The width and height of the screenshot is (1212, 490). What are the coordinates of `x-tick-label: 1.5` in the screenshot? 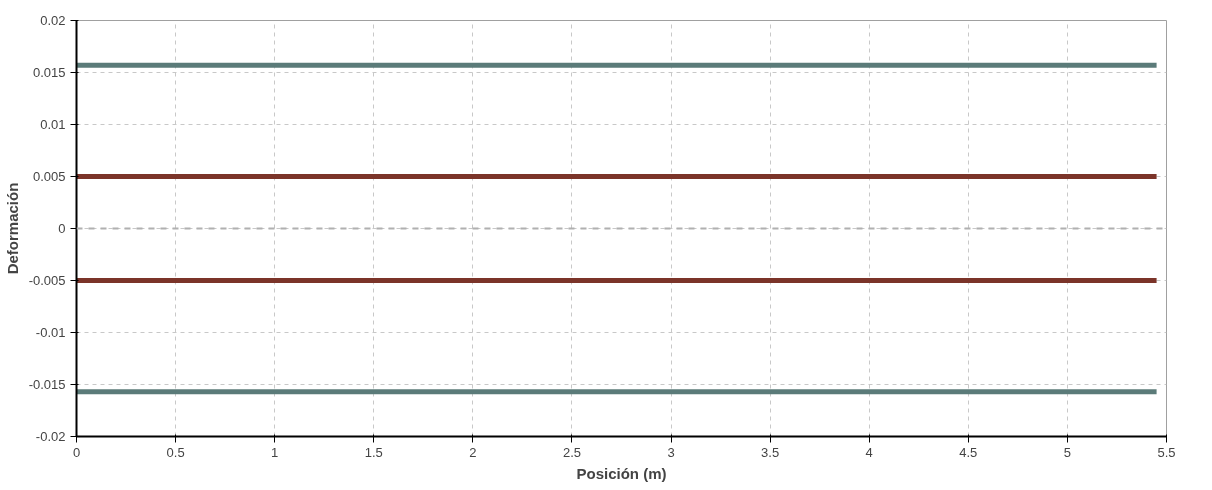 It's located at (373, 452).